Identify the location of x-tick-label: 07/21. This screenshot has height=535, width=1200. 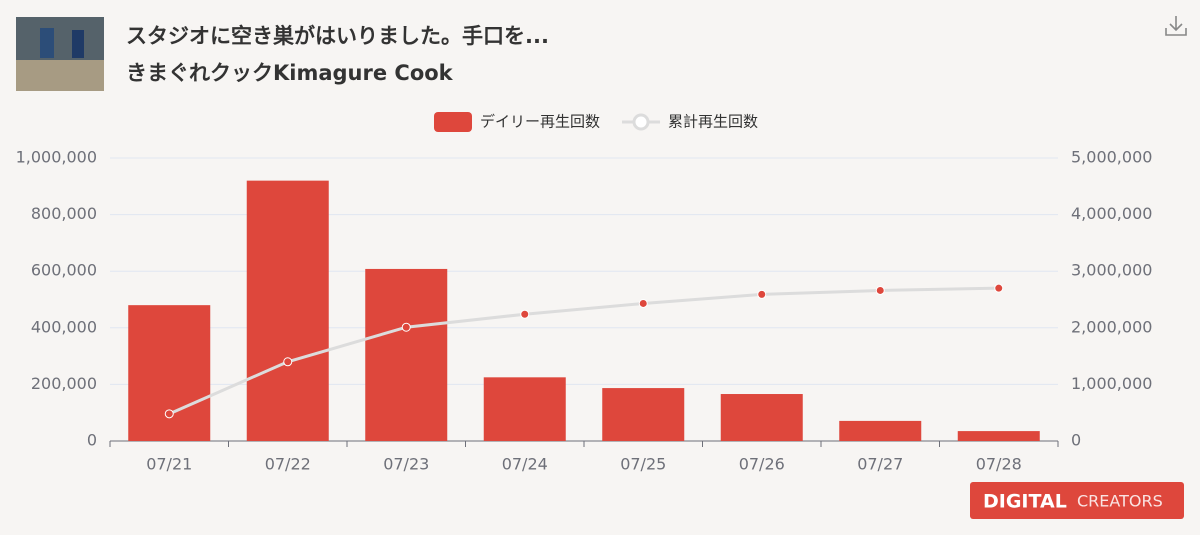
(169, 464).